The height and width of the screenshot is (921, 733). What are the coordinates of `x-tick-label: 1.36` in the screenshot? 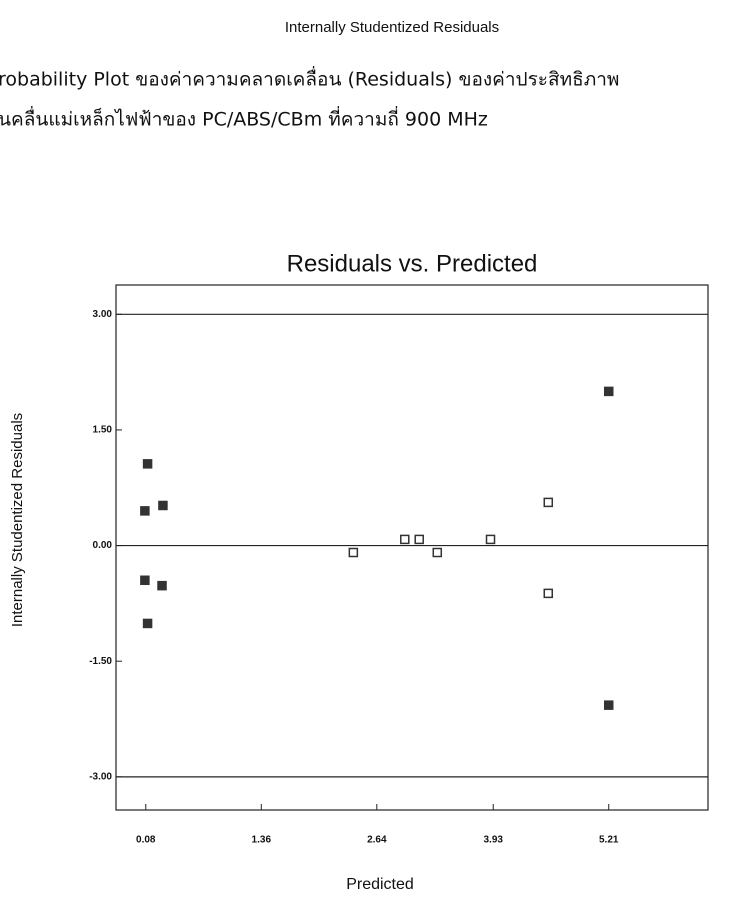 It's located at (262, 840).